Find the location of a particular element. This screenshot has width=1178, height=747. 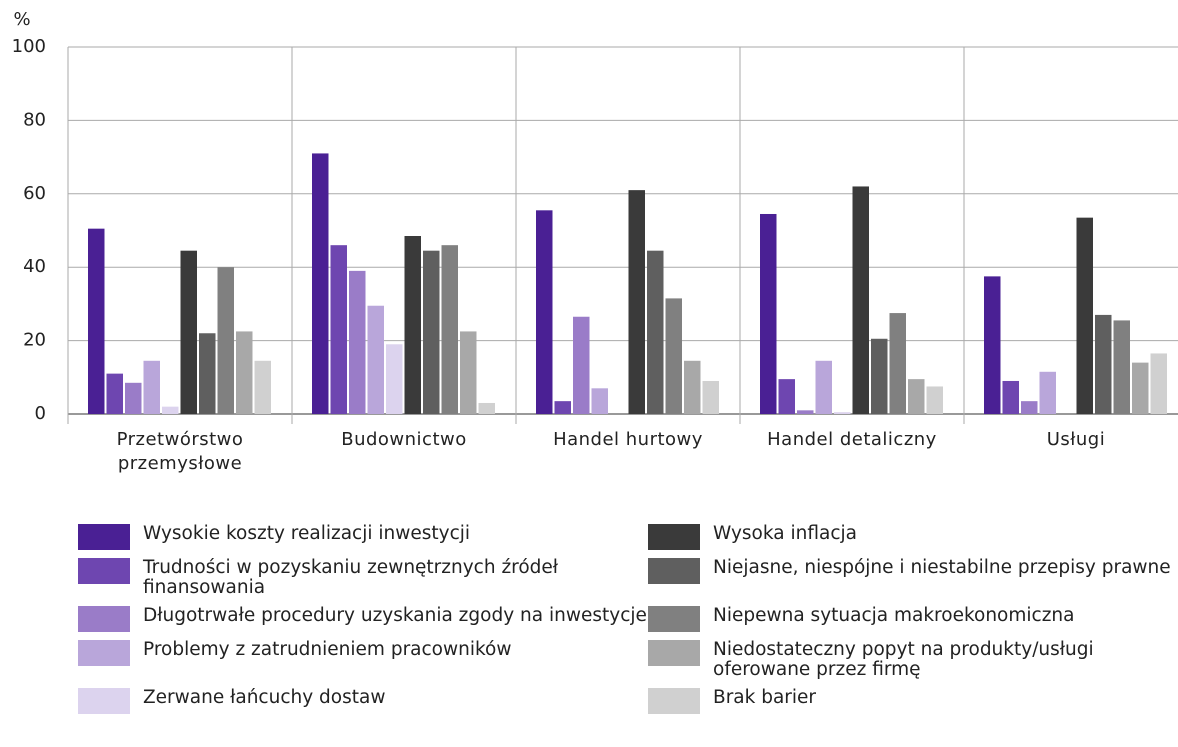

y-tick-label: 0 is located at coordinates (40, 413).